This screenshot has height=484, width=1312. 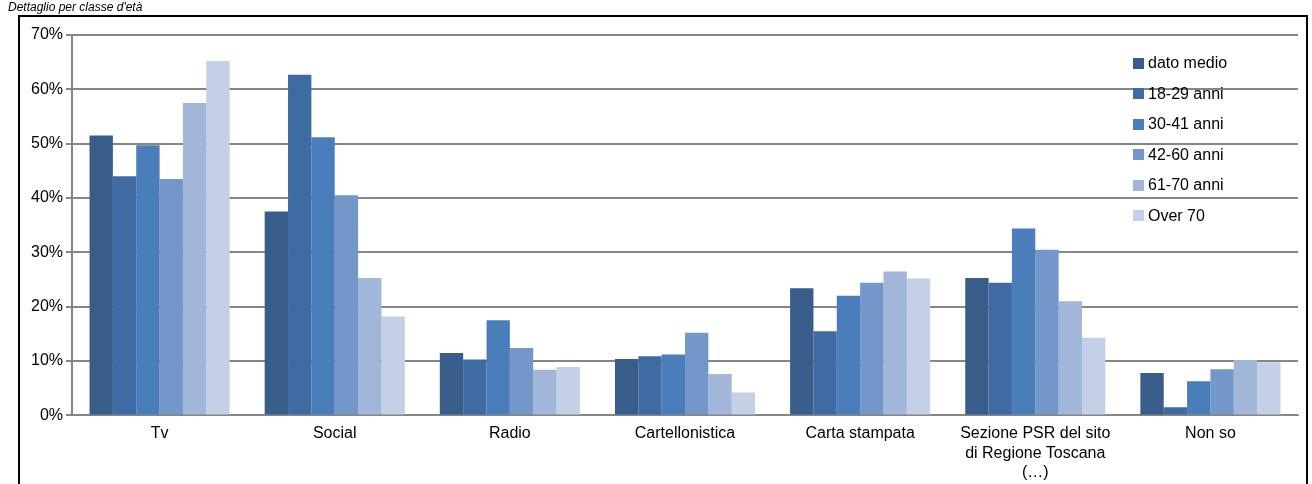 What do you see at coordinates (47, 306) in the screenshot?
I see `y-tick-label: 20%` at bounding box center [47, 306].